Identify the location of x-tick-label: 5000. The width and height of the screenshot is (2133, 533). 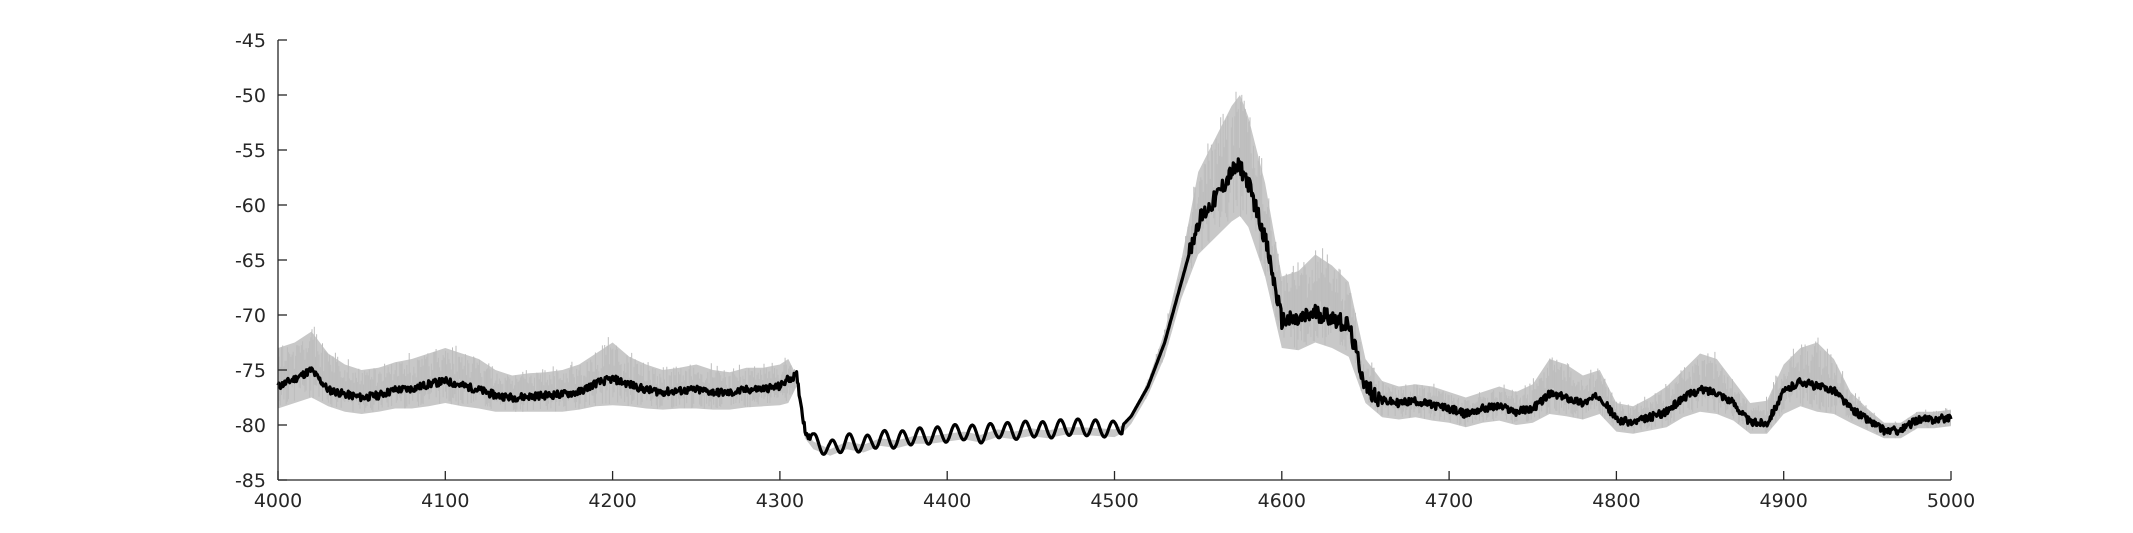
(1951, 501).